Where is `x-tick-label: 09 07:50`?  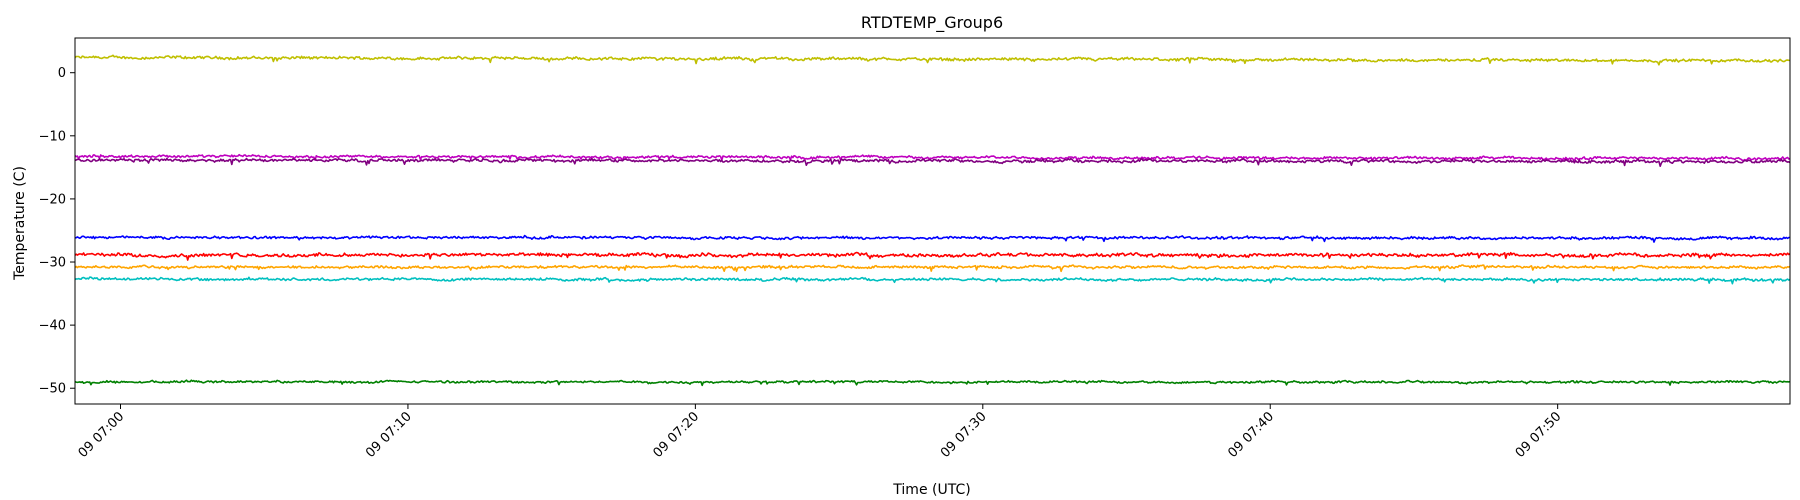
x-tick-label: 09 07:50 is located at coordinates (1539, 435).